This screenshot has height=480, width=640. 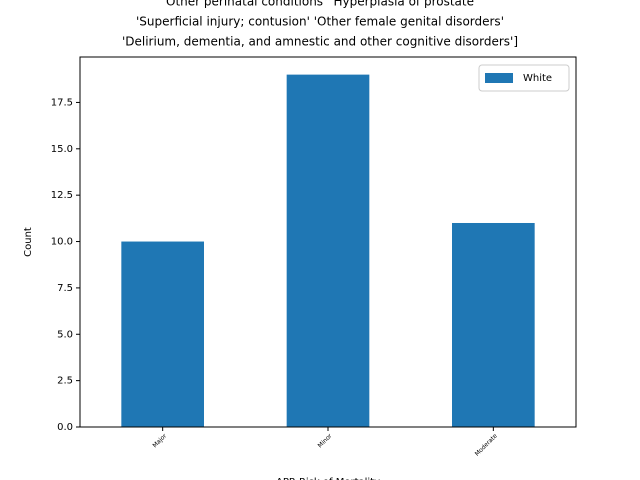 What do you see at coordinates (65, 288) in the screenshot?
I see `y-tick-label: 7.5` at bounding box center [65, 288].